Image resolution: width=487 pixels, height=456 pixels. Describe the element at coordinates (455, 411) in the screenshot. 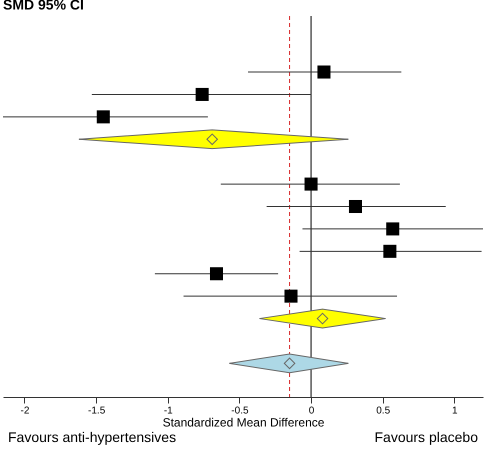

I see `x-tick-label: 1` at that location.